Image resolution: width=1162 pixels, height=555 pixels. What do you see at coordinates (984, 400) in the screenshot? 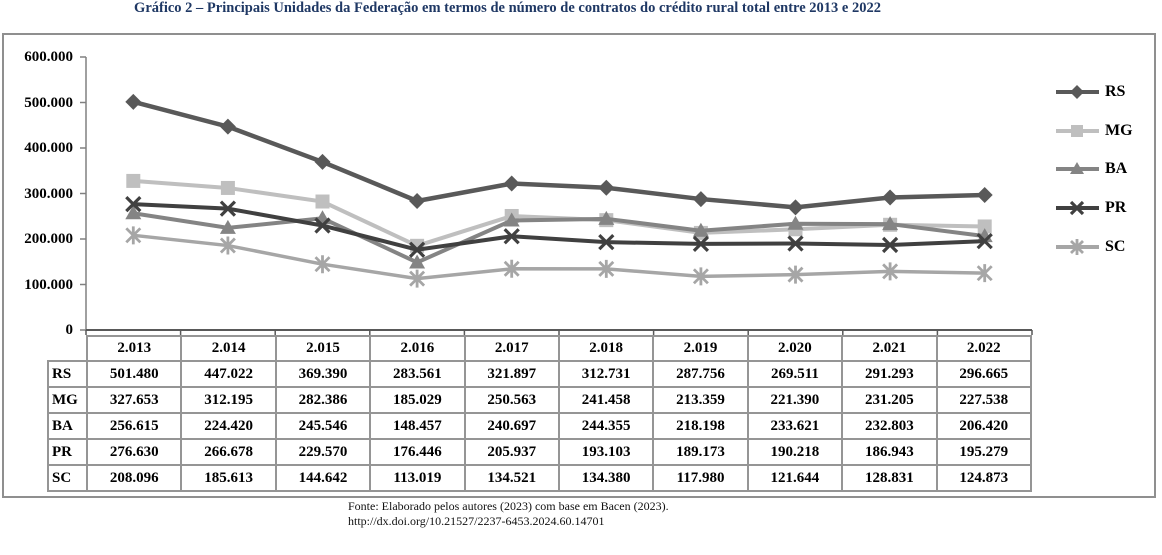
I see `value-cell: 227.538` at bounding box center [984, 400].